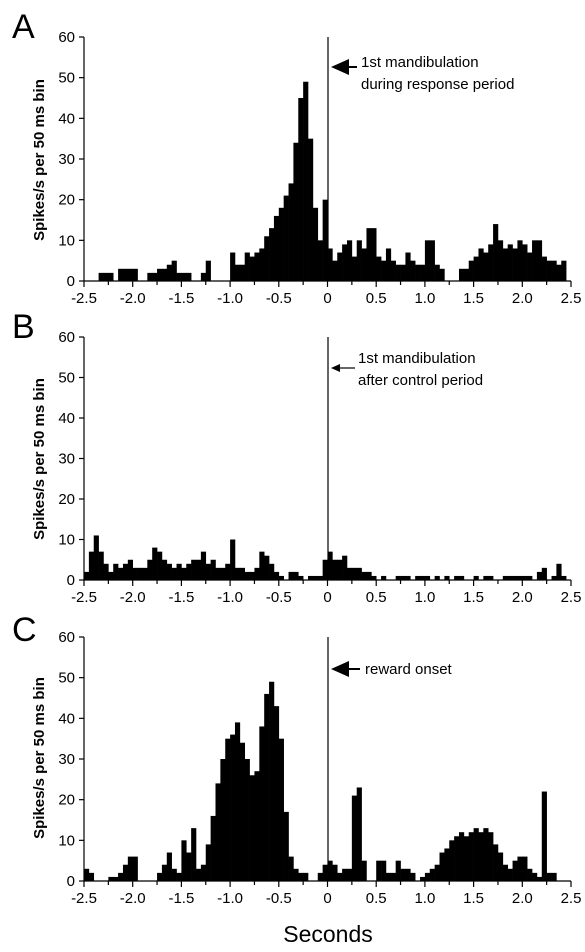 Image resolution: width=585 pixels, height=952 pixels. What do you see at coordinates (66, 240) in the screenshot?
I see `y-tick-label: 10` at bounding box center [66, 240].